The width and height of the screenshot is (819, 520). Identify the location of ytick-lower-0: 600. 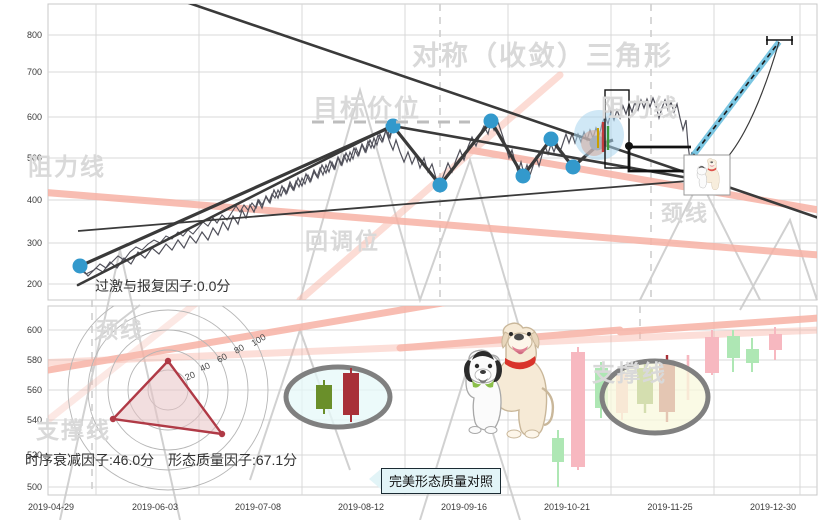
(34, 330).